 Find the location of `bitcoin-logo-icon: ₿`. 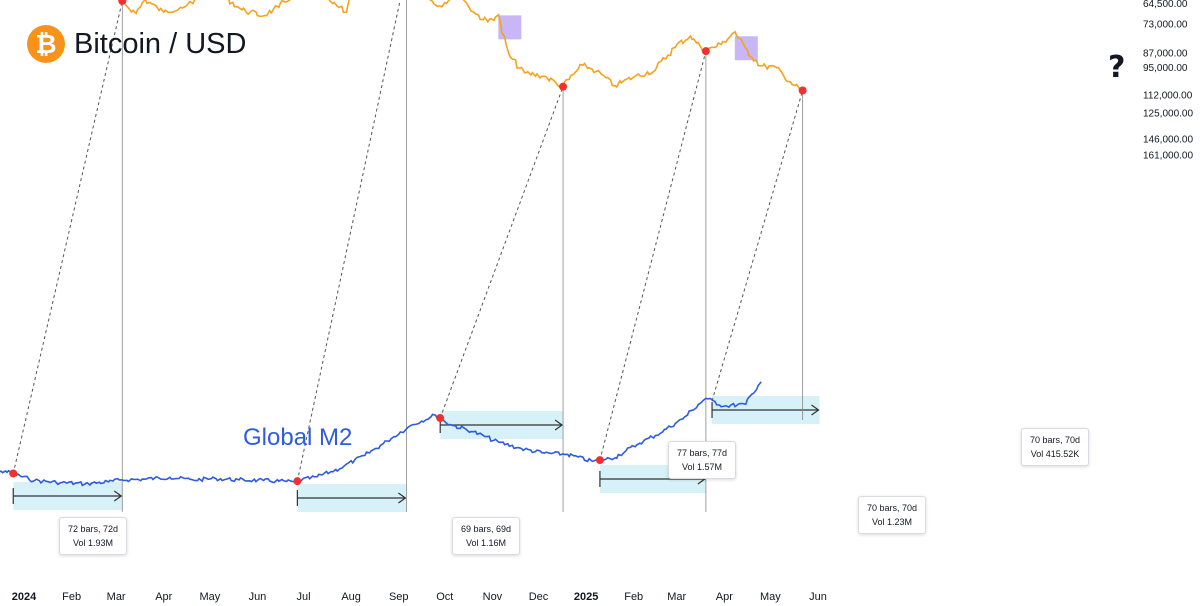

bitcoin-logo-icon: ₿ is located at coordinates (46, 44).